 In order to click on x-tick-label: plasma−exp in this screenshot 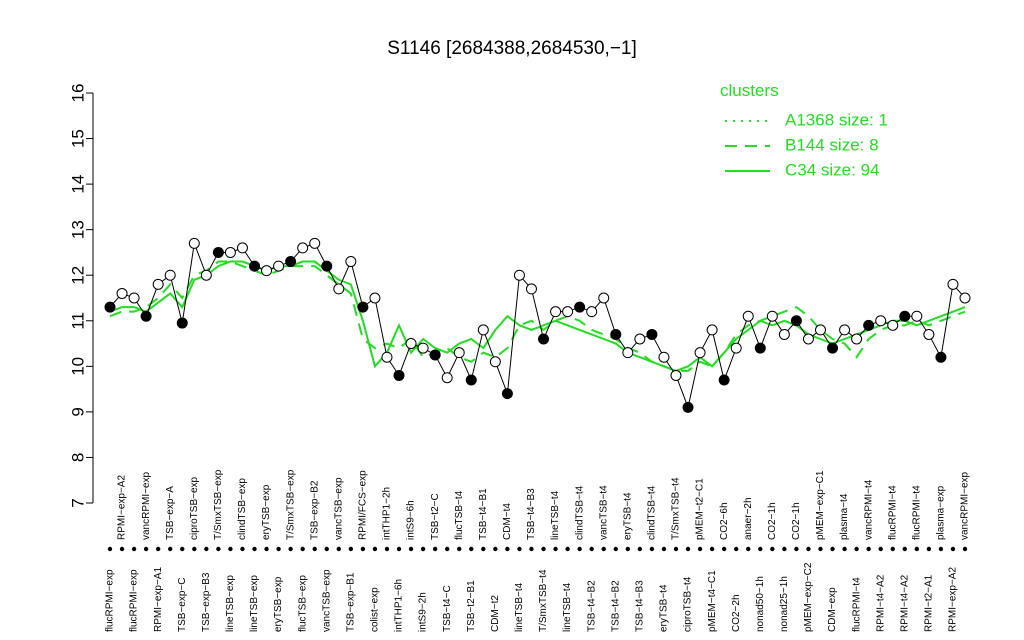, I will do `click(941, 512)`.